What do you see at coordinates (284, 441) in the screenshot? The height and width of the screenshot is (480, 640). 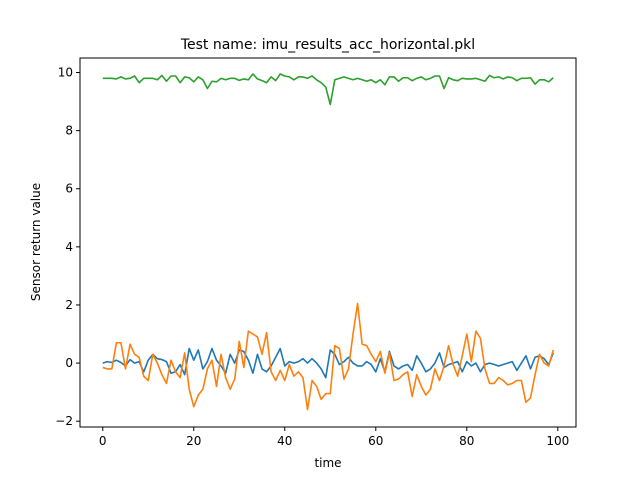 I see `x-tick-label: 40` at bounding box center [284, 441].